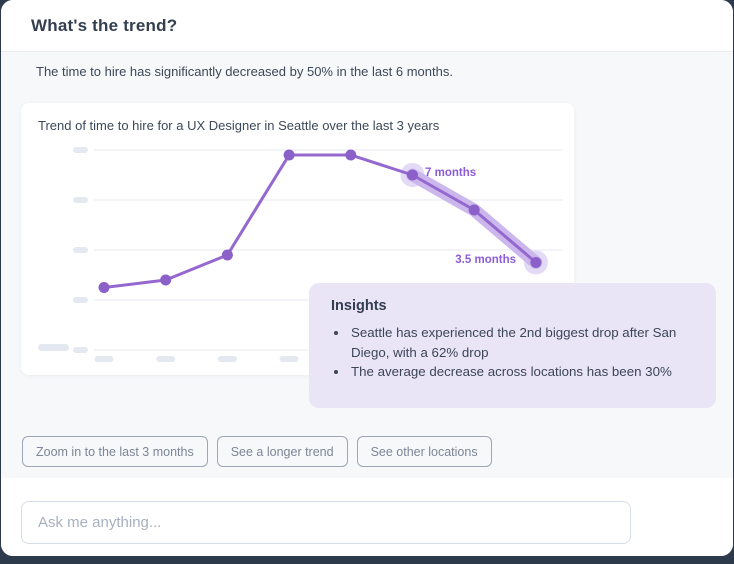  Describe the element at coordinates (104, 25) in the screenshot. I see `page-title: What's the trend?` at that location.